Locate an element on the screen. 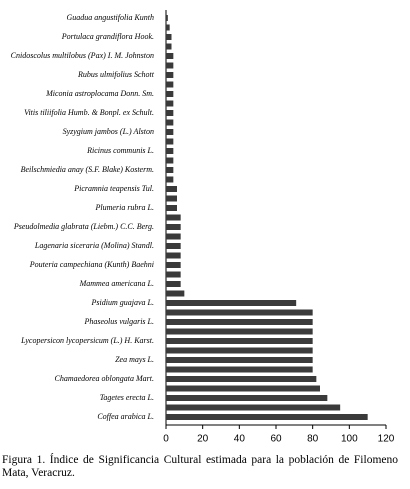 The image size is (410, 489). y-tick-label: Psidium guajava L. is located at coordinates (122, 302).